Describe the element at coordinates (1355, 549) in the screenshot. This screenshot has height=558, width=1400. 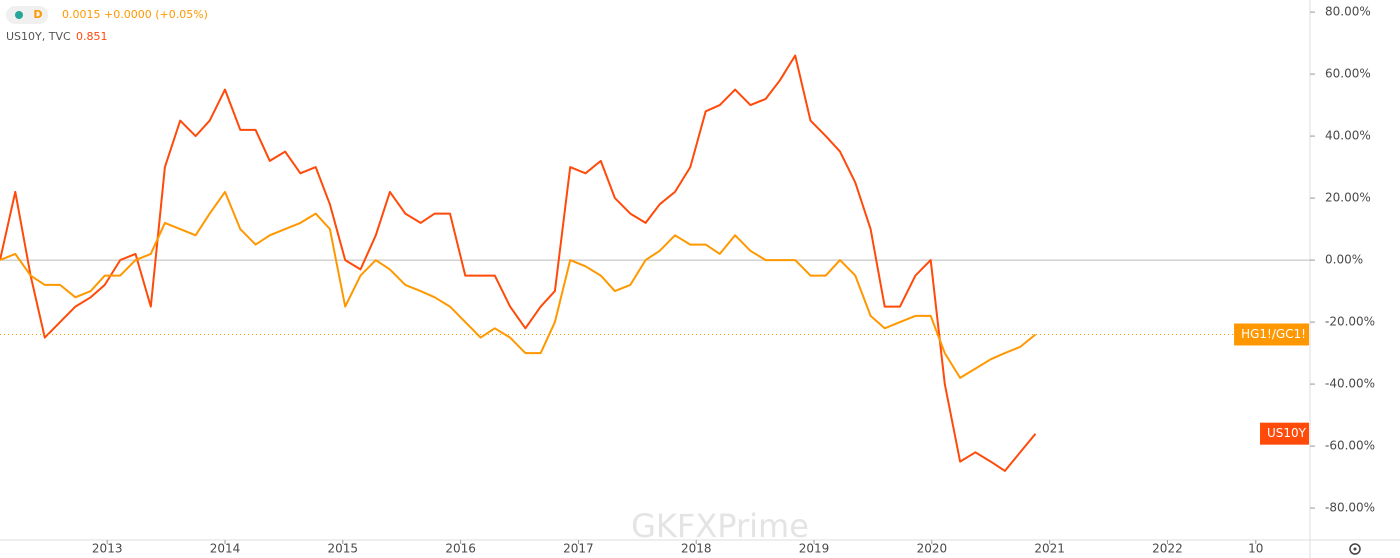
I see `settings-icon` at that location.